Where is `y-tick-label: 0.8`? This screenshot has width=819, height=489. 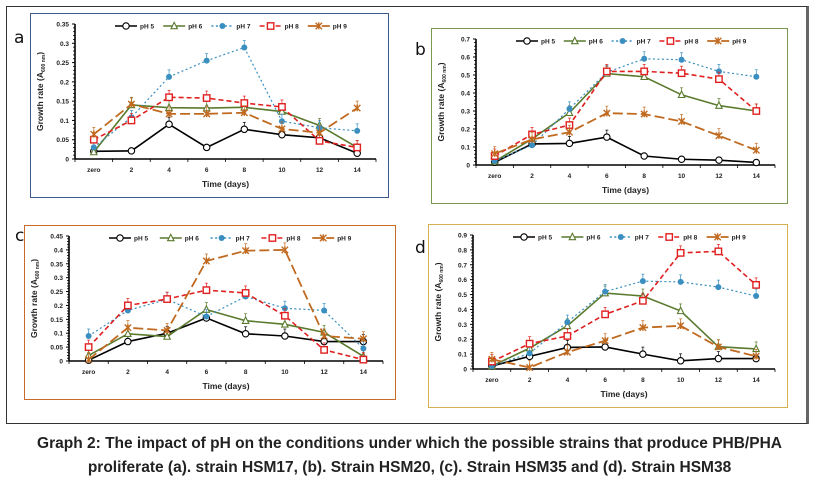 y-tick-label: 0.8 is located at coordinates (462, 250).